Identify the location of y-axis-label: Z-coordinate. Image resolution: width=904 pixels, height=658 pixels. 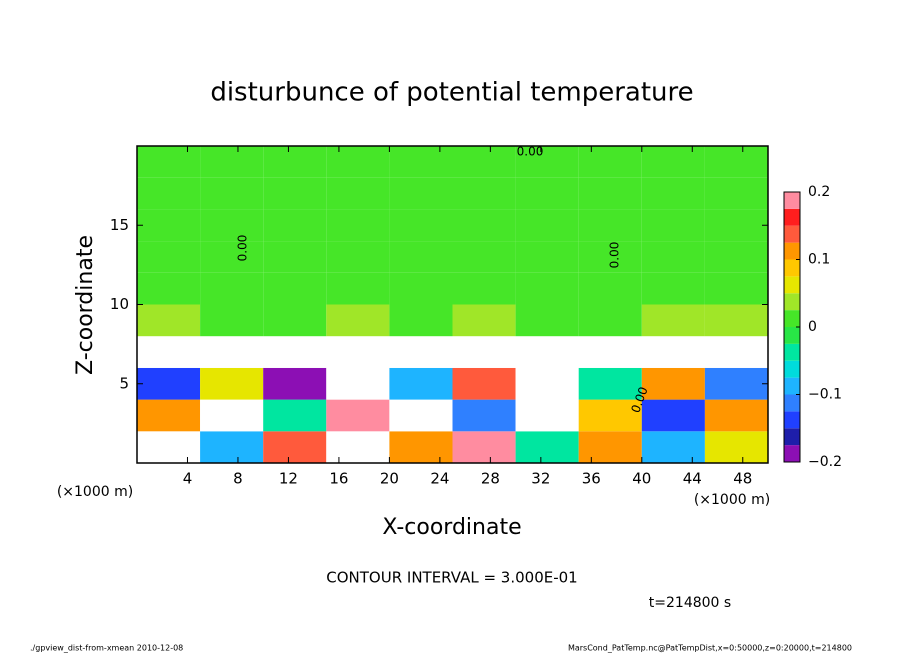
(85, 305).